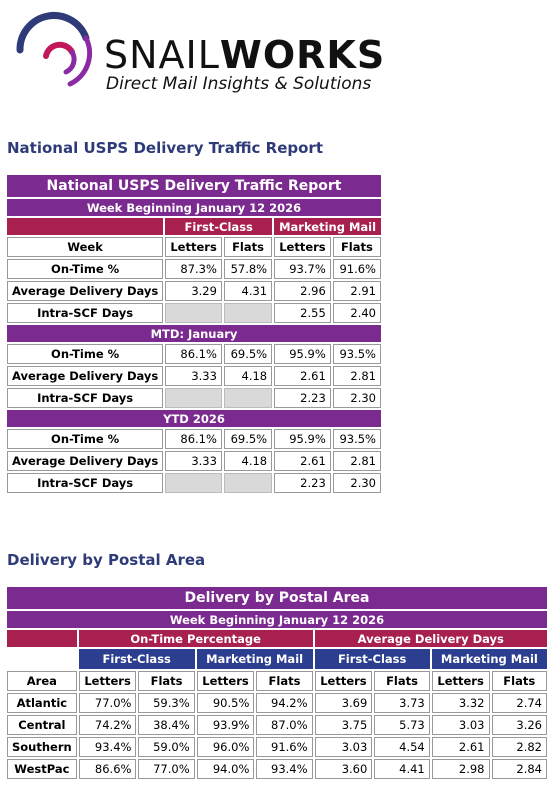  Describe the element at coordinates (248, 269) in the screenshot. I see `cell-value: 57.8%` at that location.